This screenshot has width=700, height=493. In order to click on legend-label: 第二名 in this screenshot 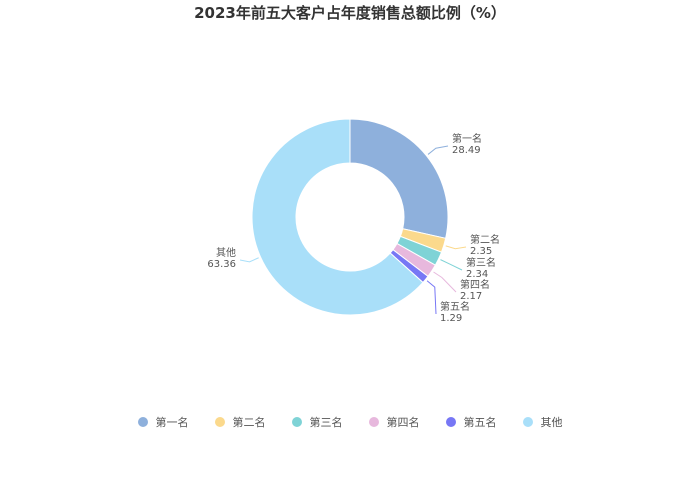, I will do `click(249, 422)`.